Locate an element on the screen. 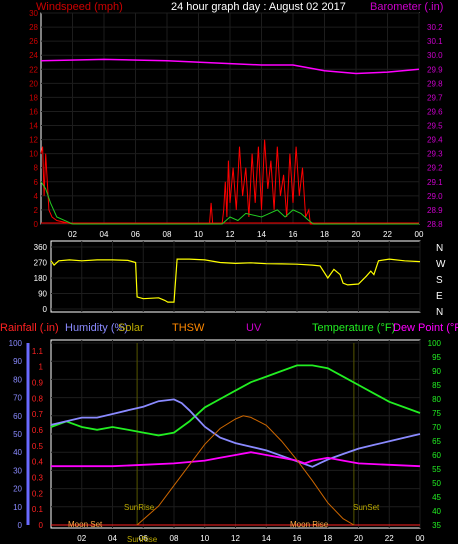 This screenshot has height=544, width=458. barometer-tick-label: 28.9 is located at coordinates (435, 210).